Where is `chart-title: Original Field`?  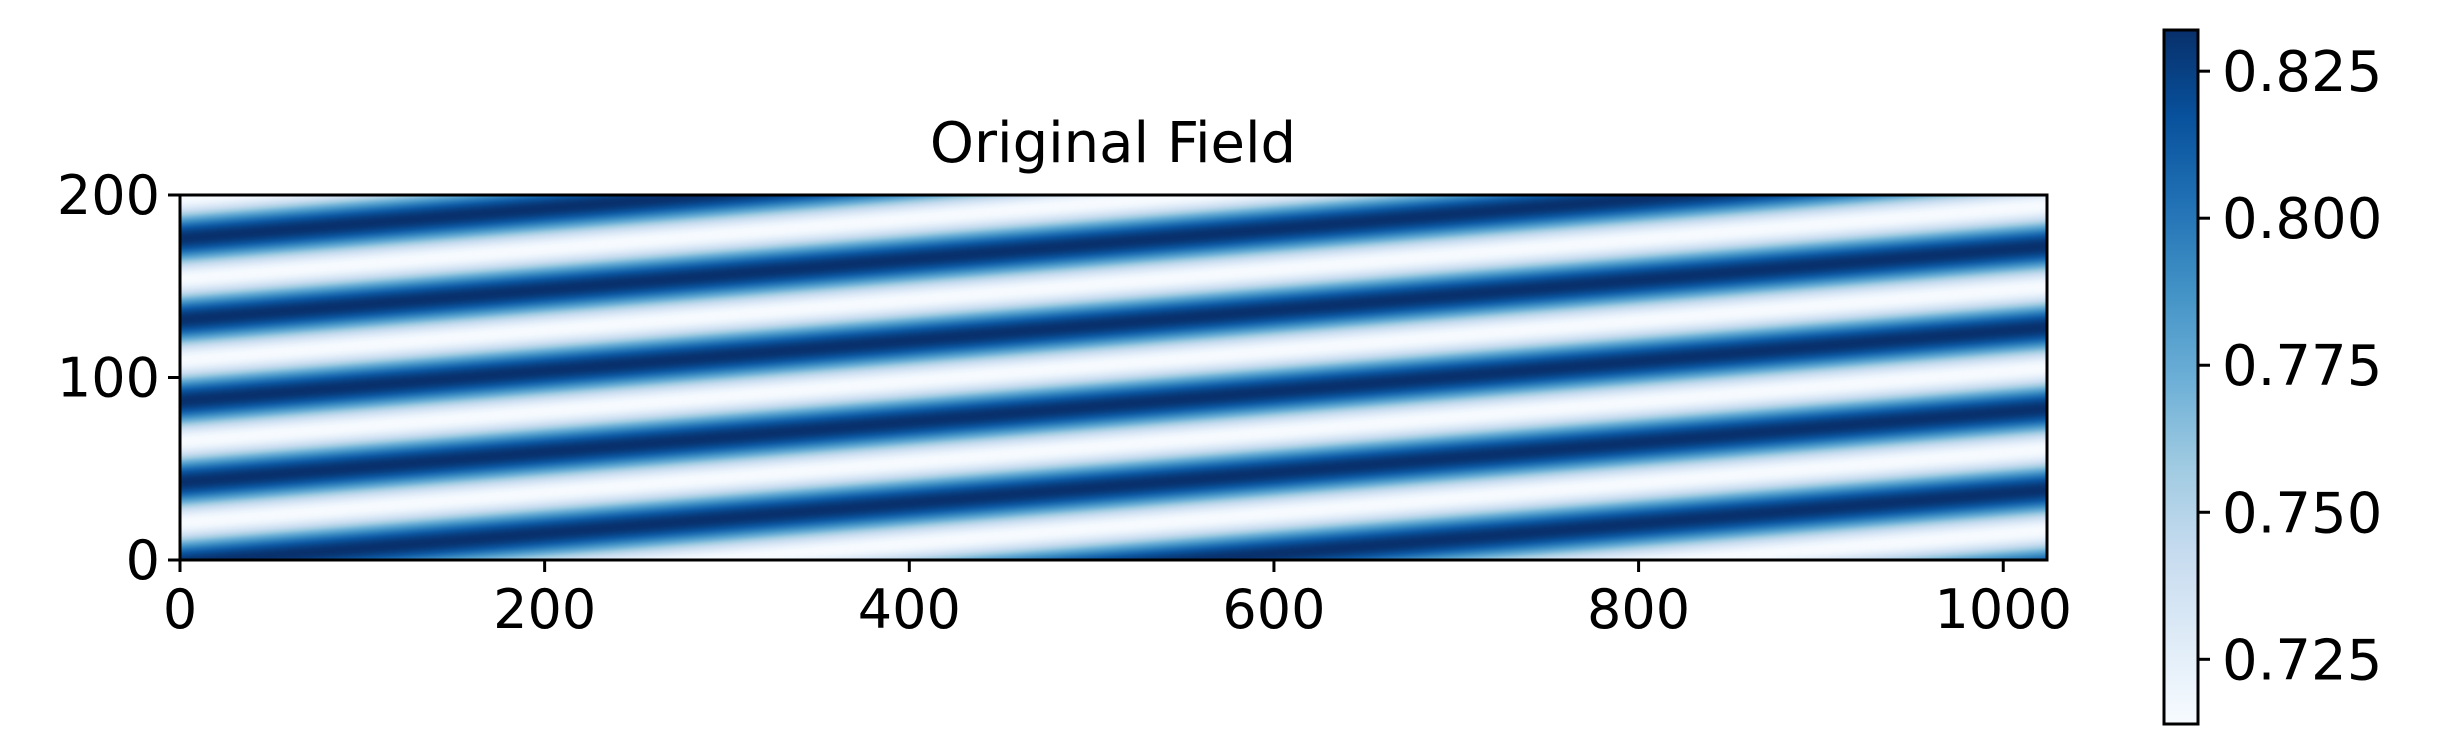
chart-title: Original Field is located at coordinates (1113, 143).